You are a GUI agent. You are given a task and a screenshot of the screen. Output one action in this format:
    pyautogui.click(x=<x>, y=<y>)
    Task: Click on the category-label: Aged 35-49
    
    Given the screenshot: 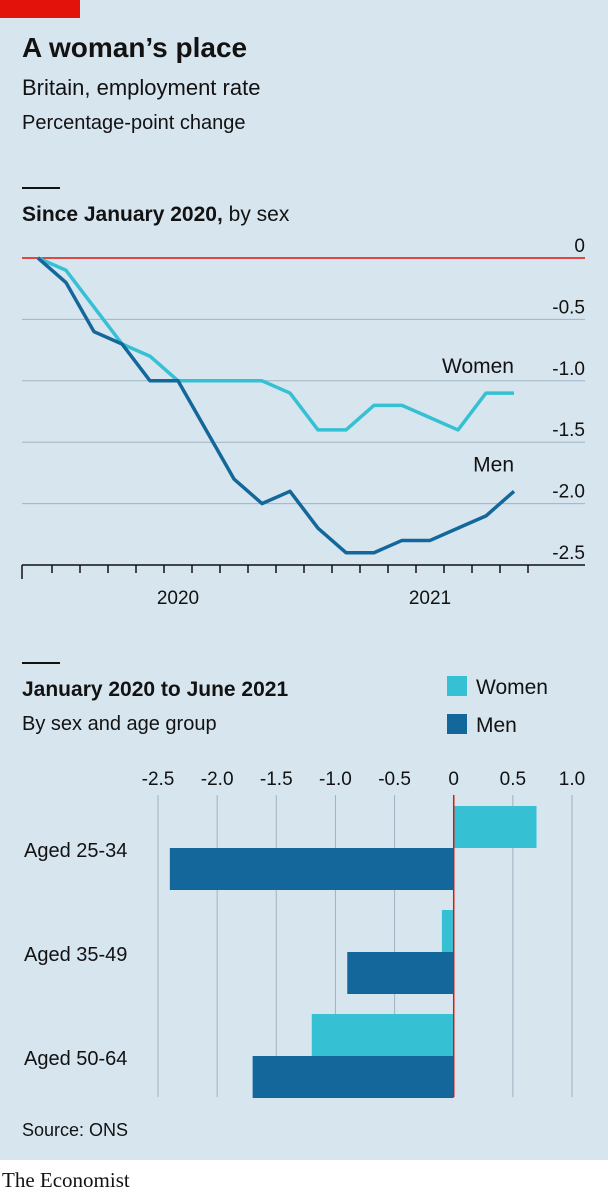 What is the action you would take?
    pyautogui.click(x=75, y=955)
    